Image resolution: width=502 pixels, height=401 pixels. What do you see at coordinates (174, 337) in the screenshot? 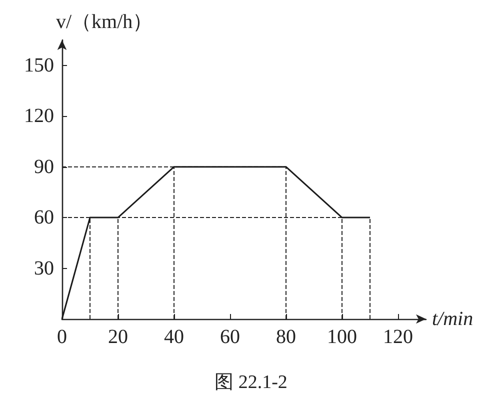
I see `x-tick-label: 40` at bounding box center [174, 337].